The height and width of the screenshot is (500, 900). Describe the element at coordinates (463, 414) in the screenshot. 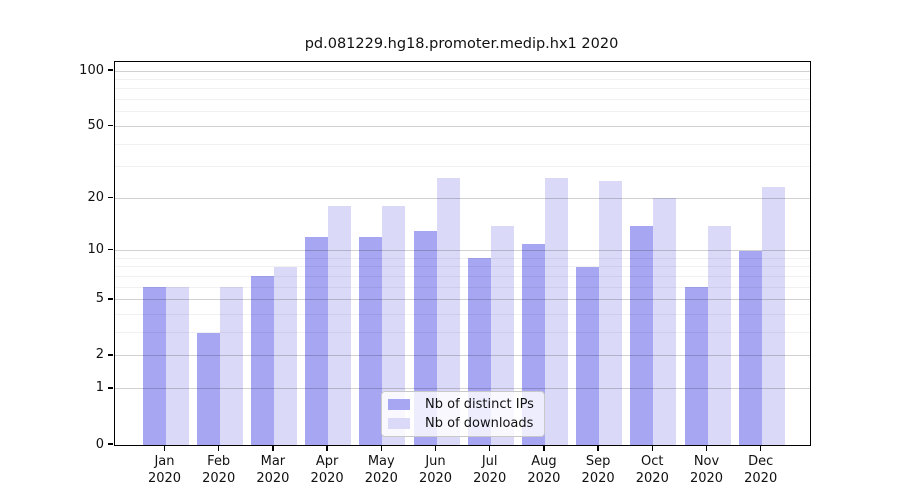

I see `legend: Nb of distinct IPs Nb of downloads` at that location.